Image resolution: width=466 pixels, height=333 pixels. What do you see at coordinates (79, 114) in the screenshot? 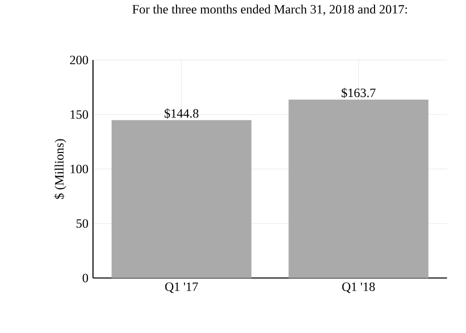
I see `y-tick-label: 150` at bounding box center [79, 114].